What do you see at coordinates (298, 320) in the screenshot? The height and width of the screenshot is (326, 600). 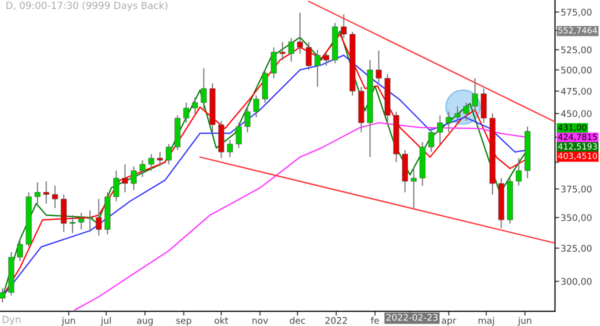 I see `x-tick-label: dec` at bounding box center [298, 320].